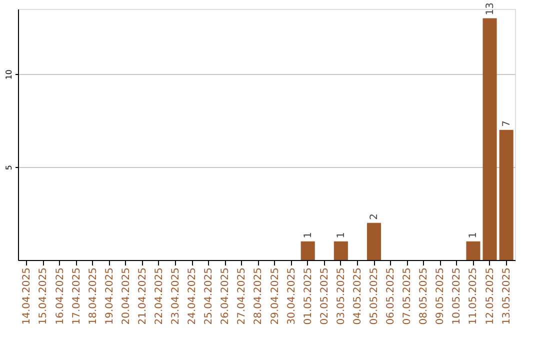 This screenshot has height=340, width=540. What do you see at coordinates (391, 296) in the screenshot?
I see `x-tick-label: 06.05.2025` at bounding box center [391, 296].